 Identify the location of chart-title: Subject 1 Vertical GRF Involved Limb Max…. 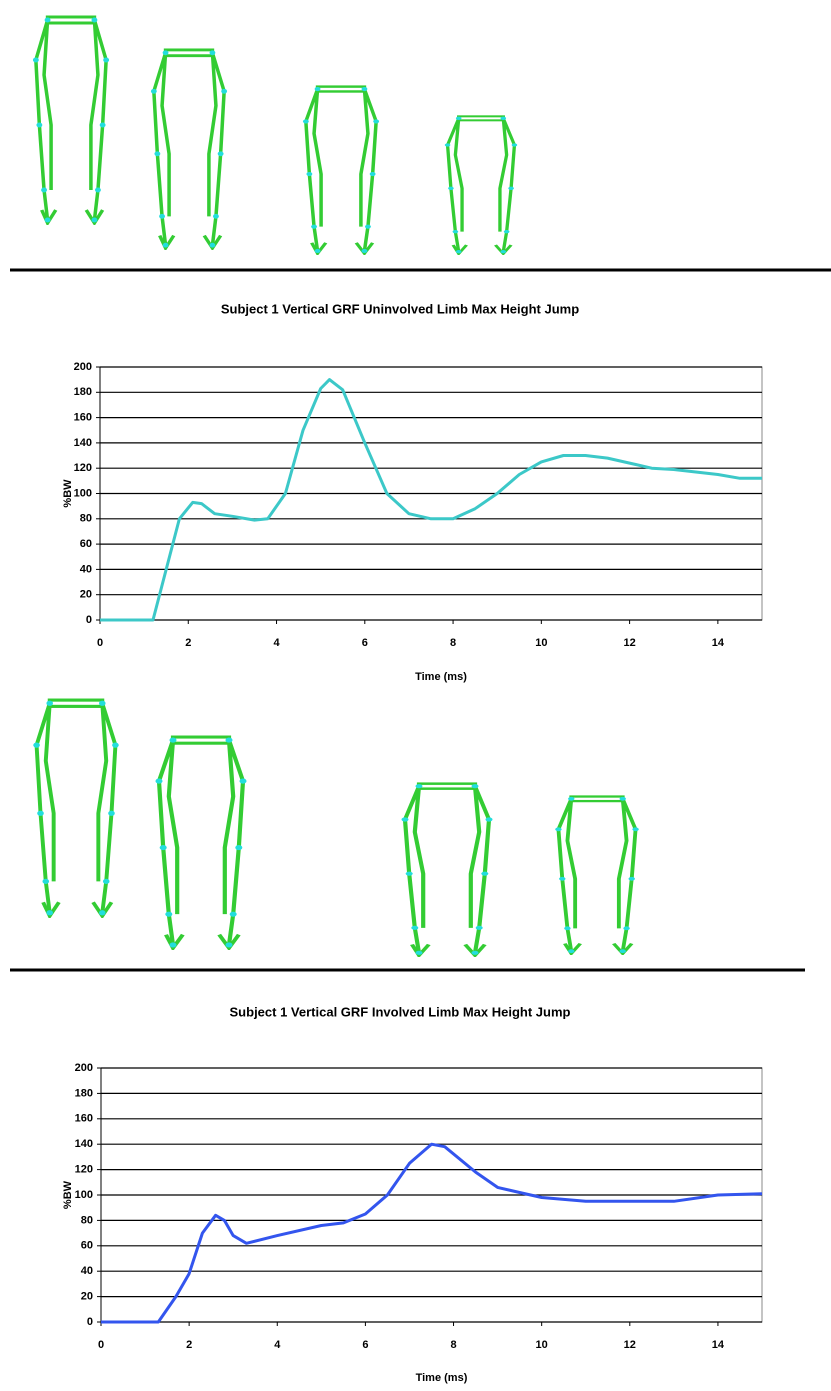
(400, 1011).